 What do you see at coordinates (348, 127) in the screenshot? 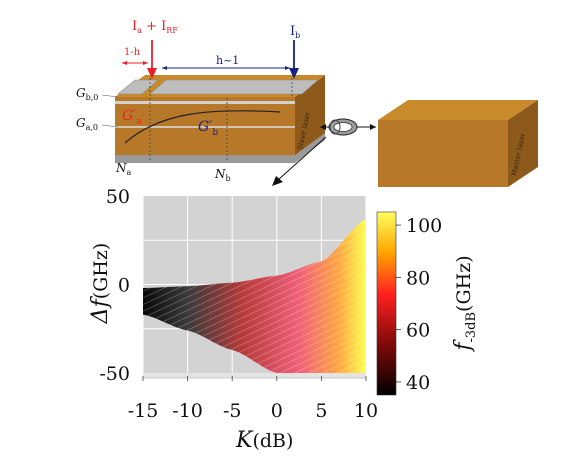
I see `optical-isolator` at bounding box center [348, 127].